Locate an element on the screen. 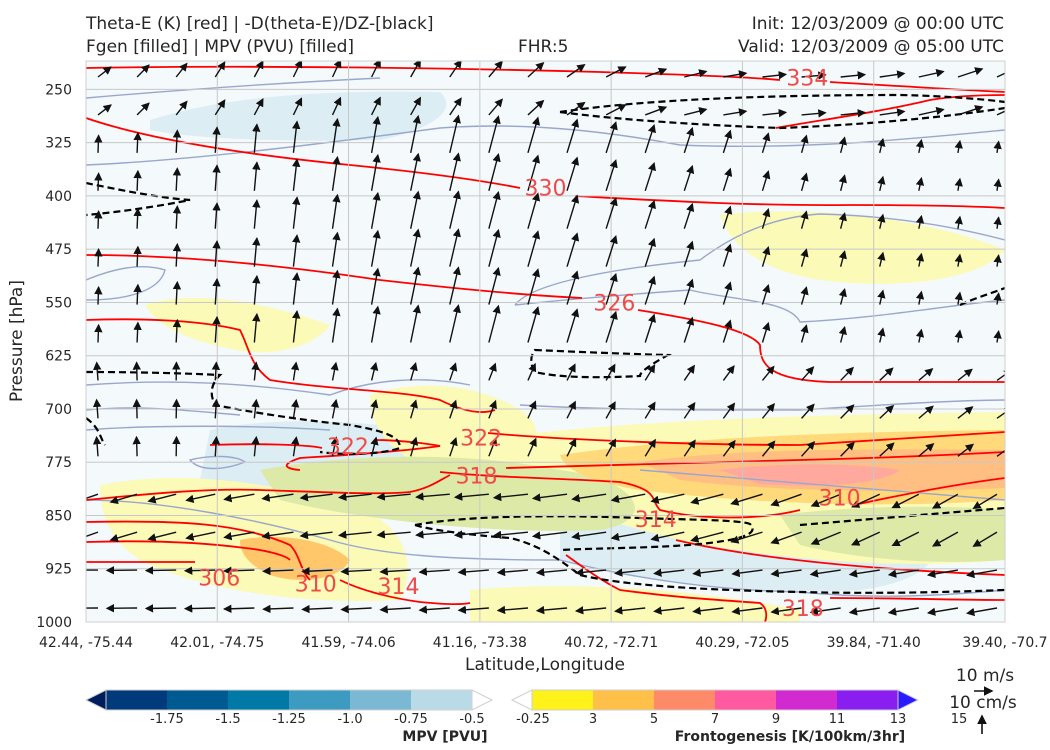 The height and width of the screenshot is (750, 1050). theta-e-contour-label: 318 is located at coordinates (803, 609).